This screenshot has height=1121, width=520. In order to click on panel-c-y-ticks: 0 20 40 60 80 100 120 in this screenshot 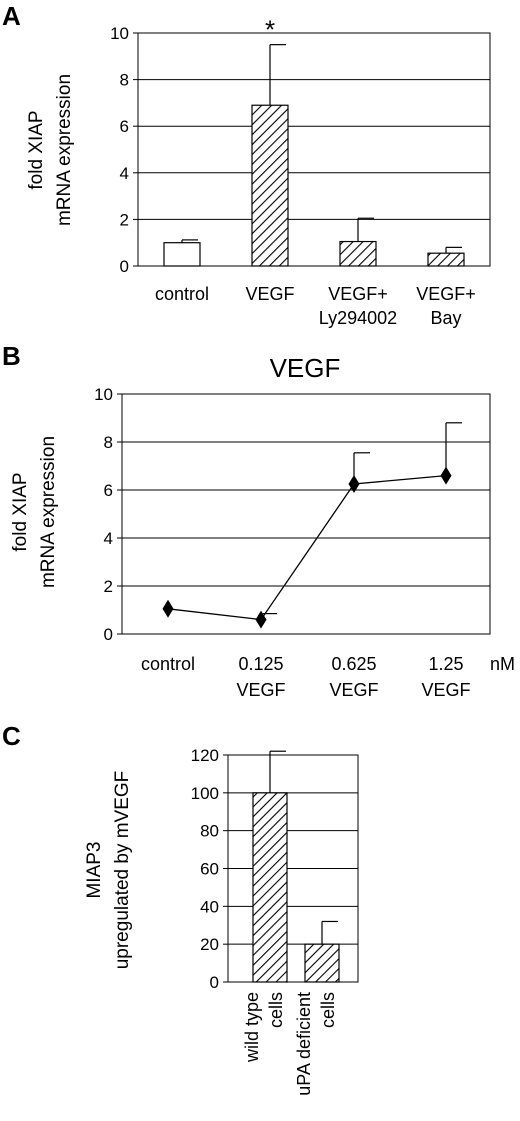, I will do `click(209, 869)`.